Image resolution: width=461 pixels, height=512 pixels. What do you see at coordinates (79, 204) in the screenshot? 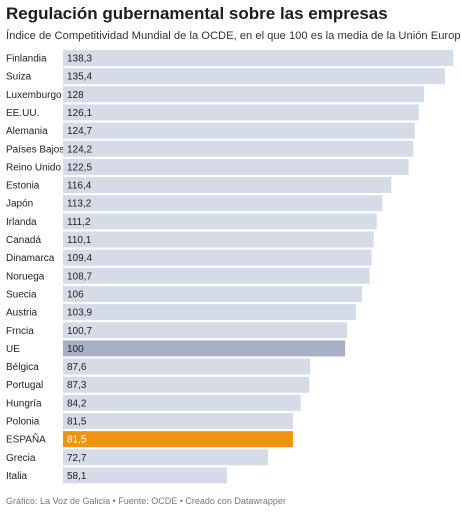
I see `bar-value-label: 113,2` at bounding box center [79, 204].